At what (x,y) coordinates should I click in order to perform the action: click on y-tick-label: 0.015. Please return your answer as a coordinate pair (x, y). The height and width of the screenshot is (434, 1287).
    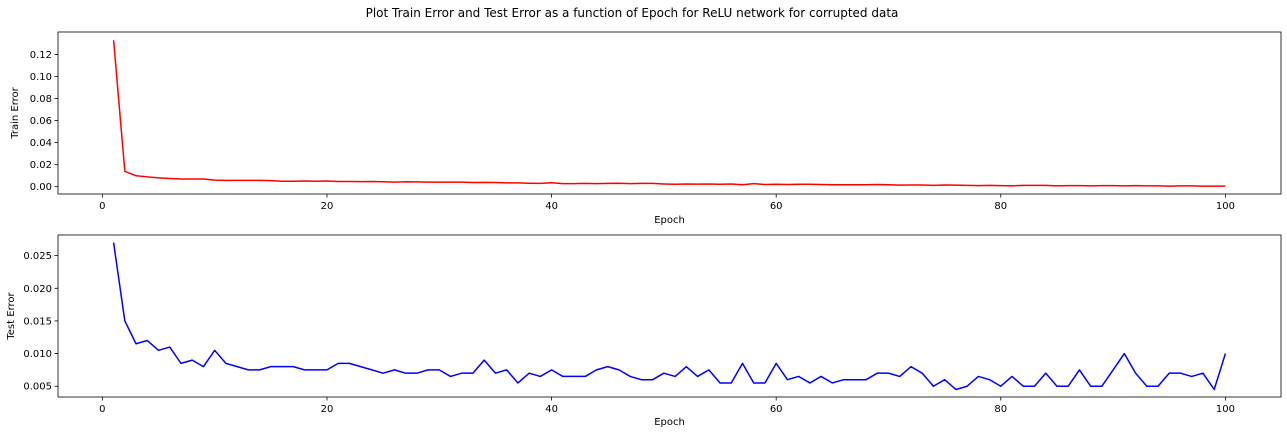
    Looking at the image, I should click on (37, 321).